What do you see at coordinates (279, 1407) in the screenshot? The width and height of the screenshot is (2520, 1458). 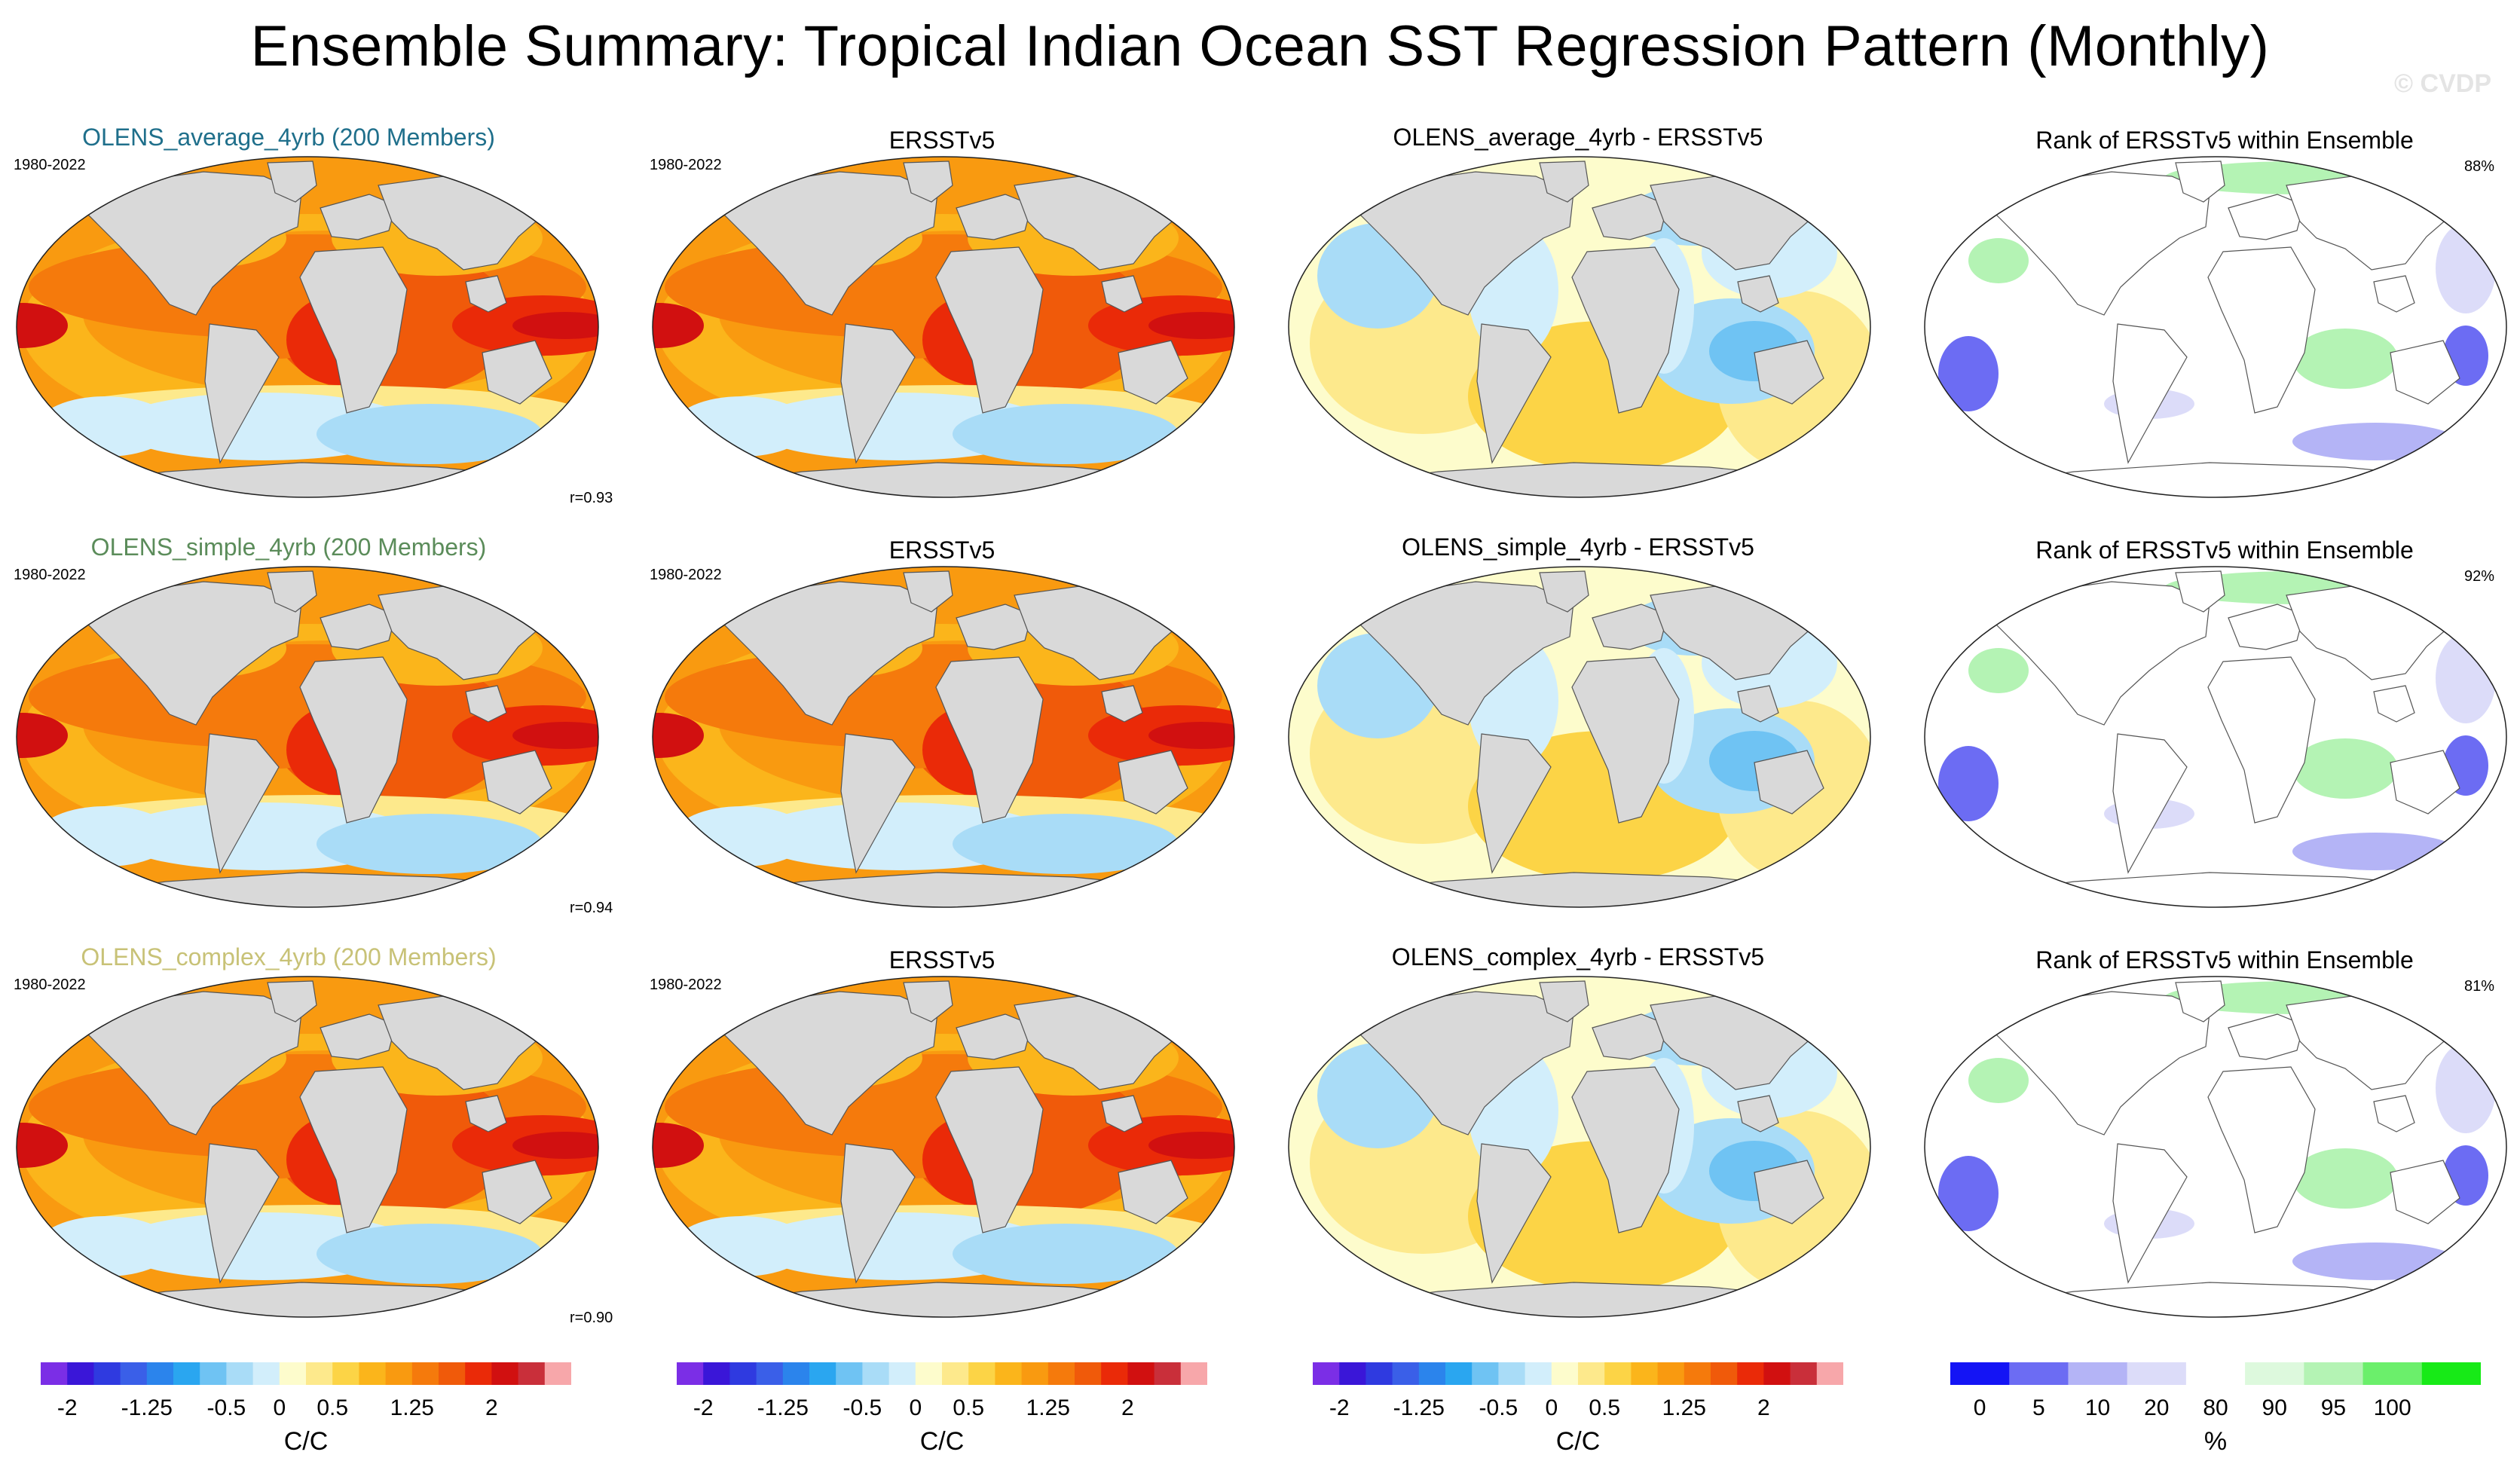 I see `colorbar-tick-label: 0` at bounding box center [279, 1407].